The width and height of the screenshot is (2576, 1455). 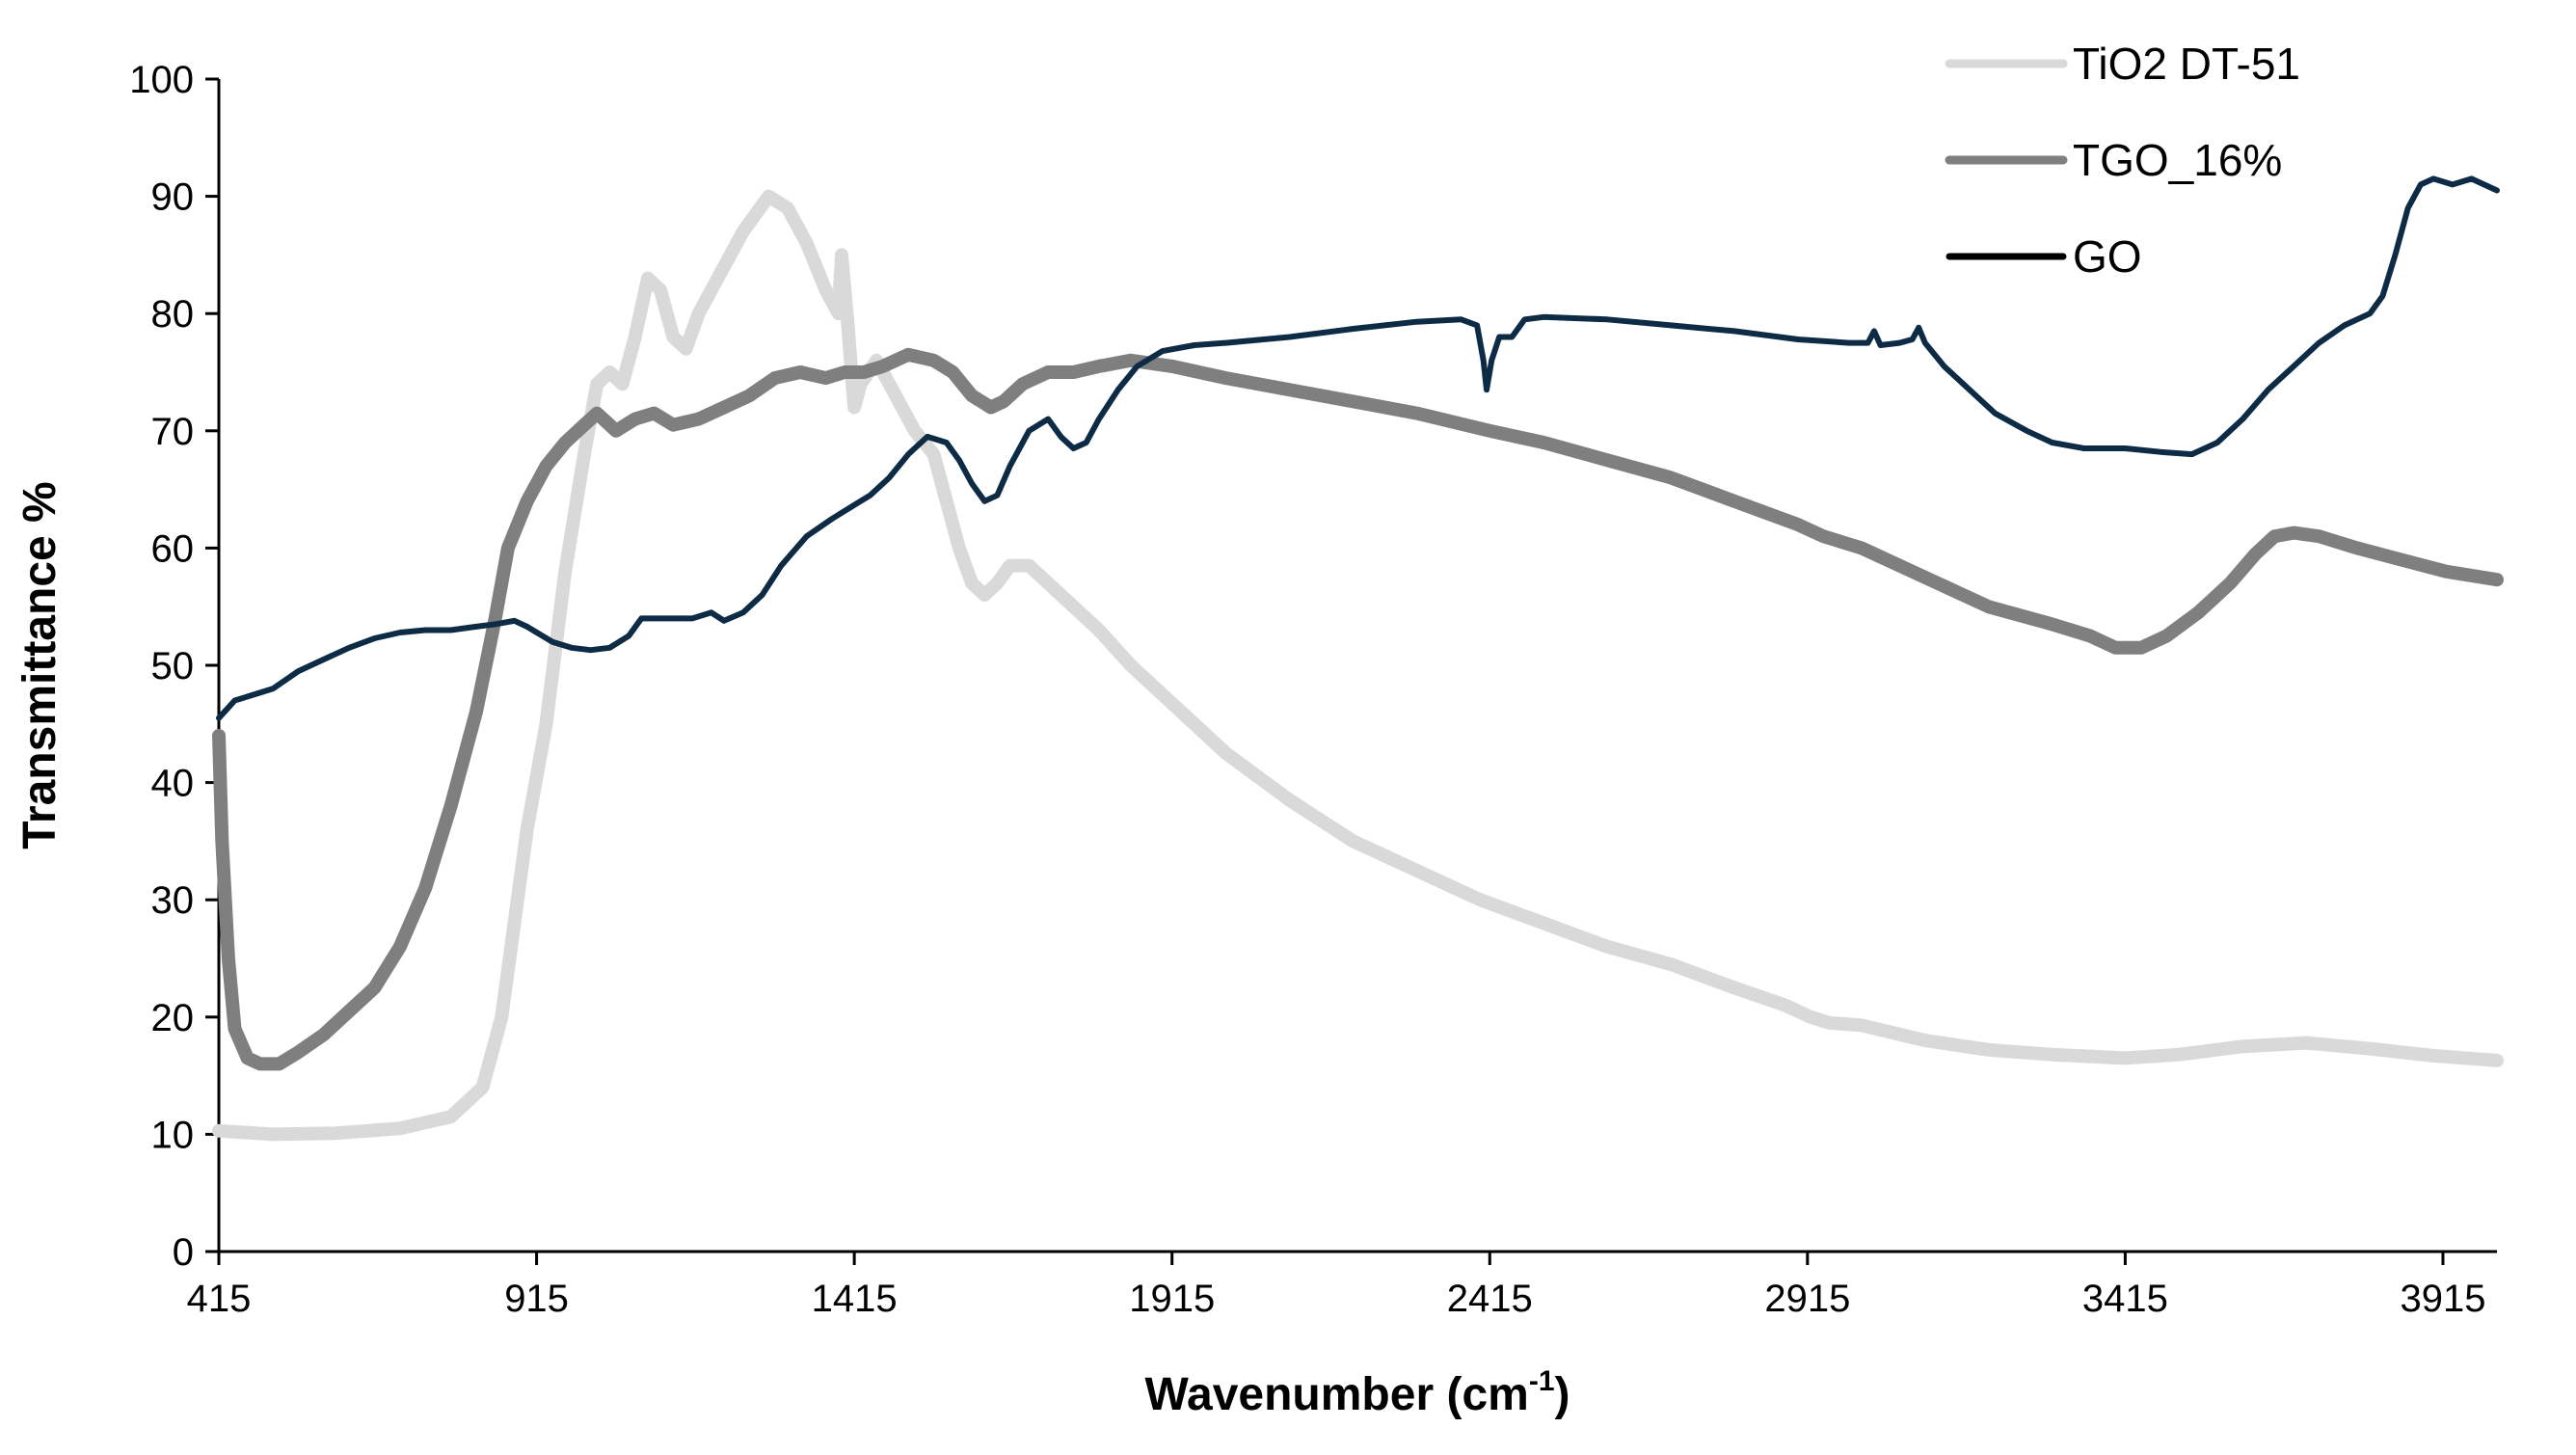 What do you see at coordinates (173, 784) in the screenshot?
I see `y-tick-label: 40` at bounding box center [173, 784].